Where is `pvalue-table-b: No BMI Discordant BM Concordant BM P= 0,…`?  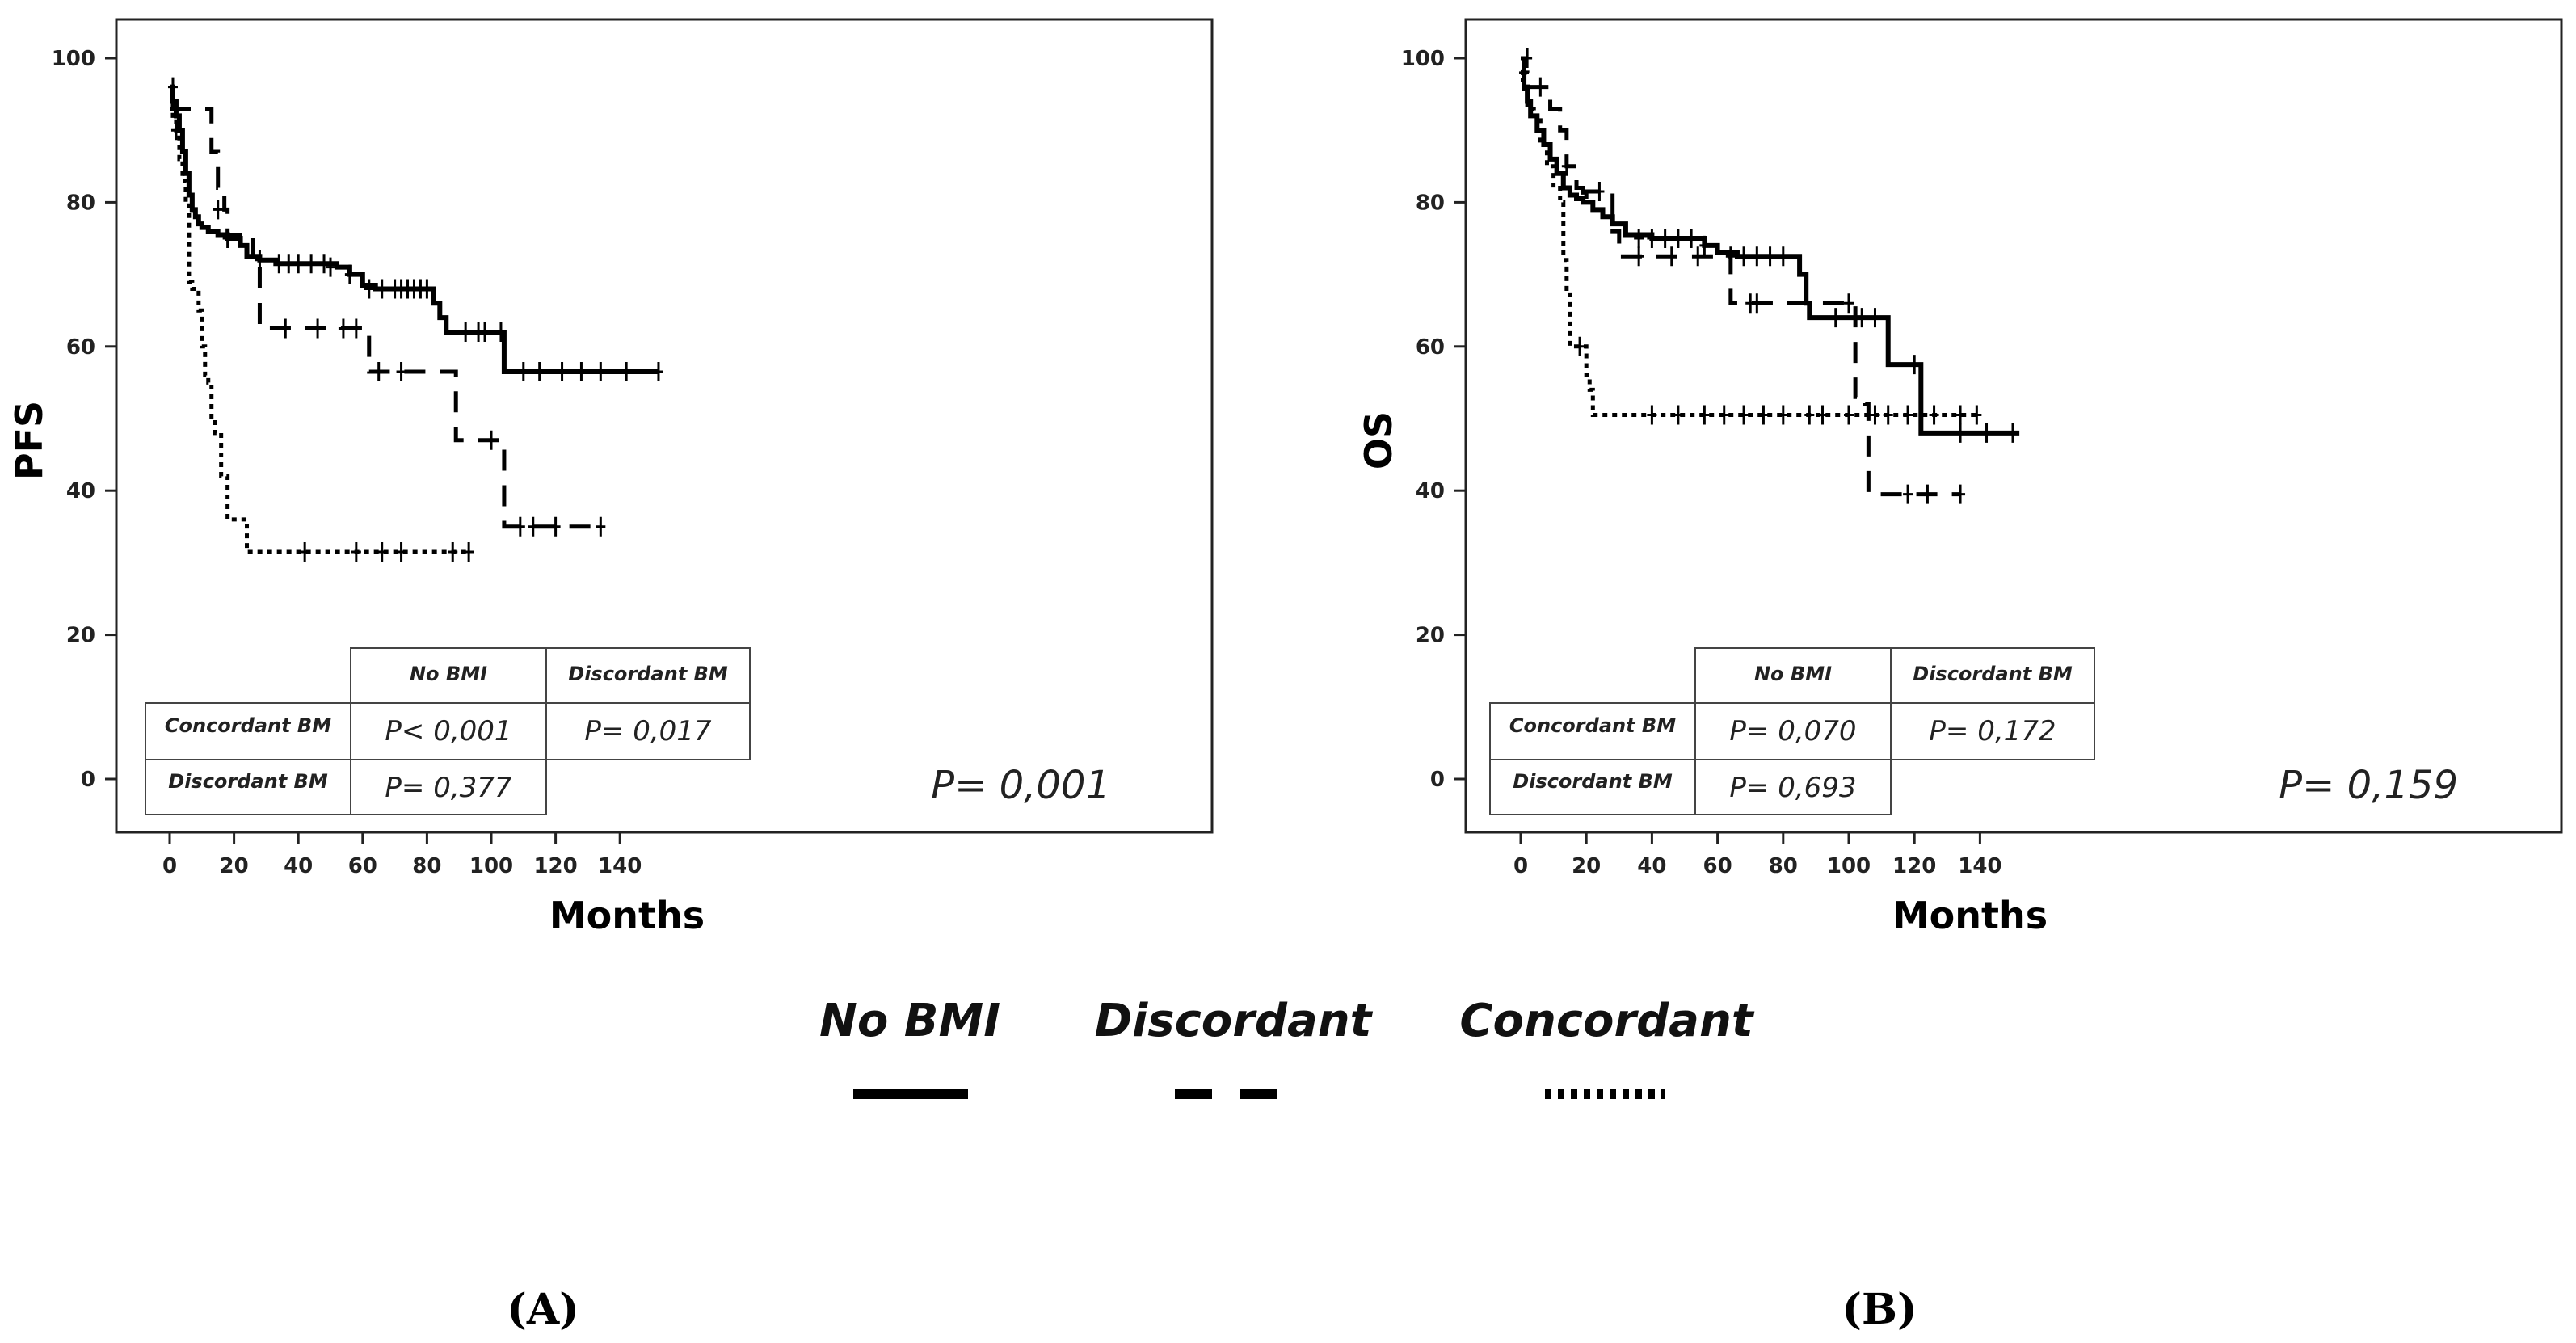
pvalue-table-b: No BMI Discordant BM Concordant BM P= 0,… is located at coordinates (1792, 731).